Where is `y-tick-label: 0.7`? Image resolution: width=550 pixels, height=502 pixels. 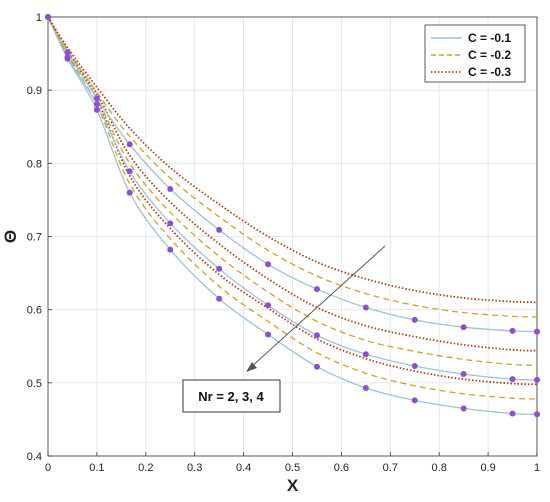
y-tick-label: 0.7 is located at coordinates (34, 238).